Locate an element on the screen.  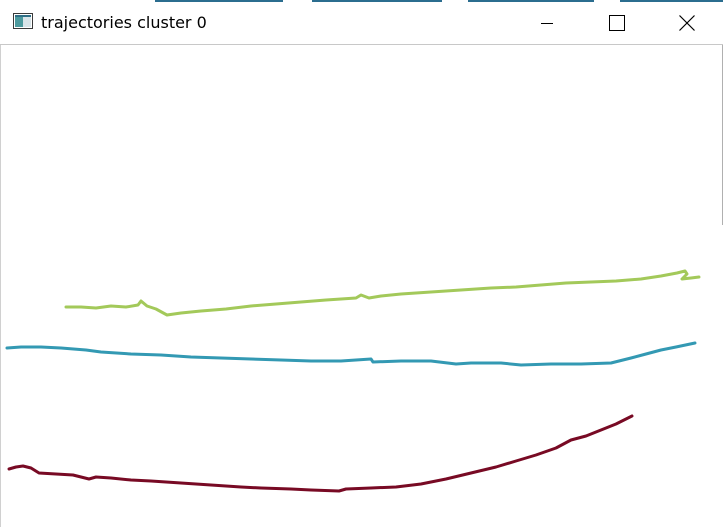
app-window-icon is located at coordinates (23, 21).